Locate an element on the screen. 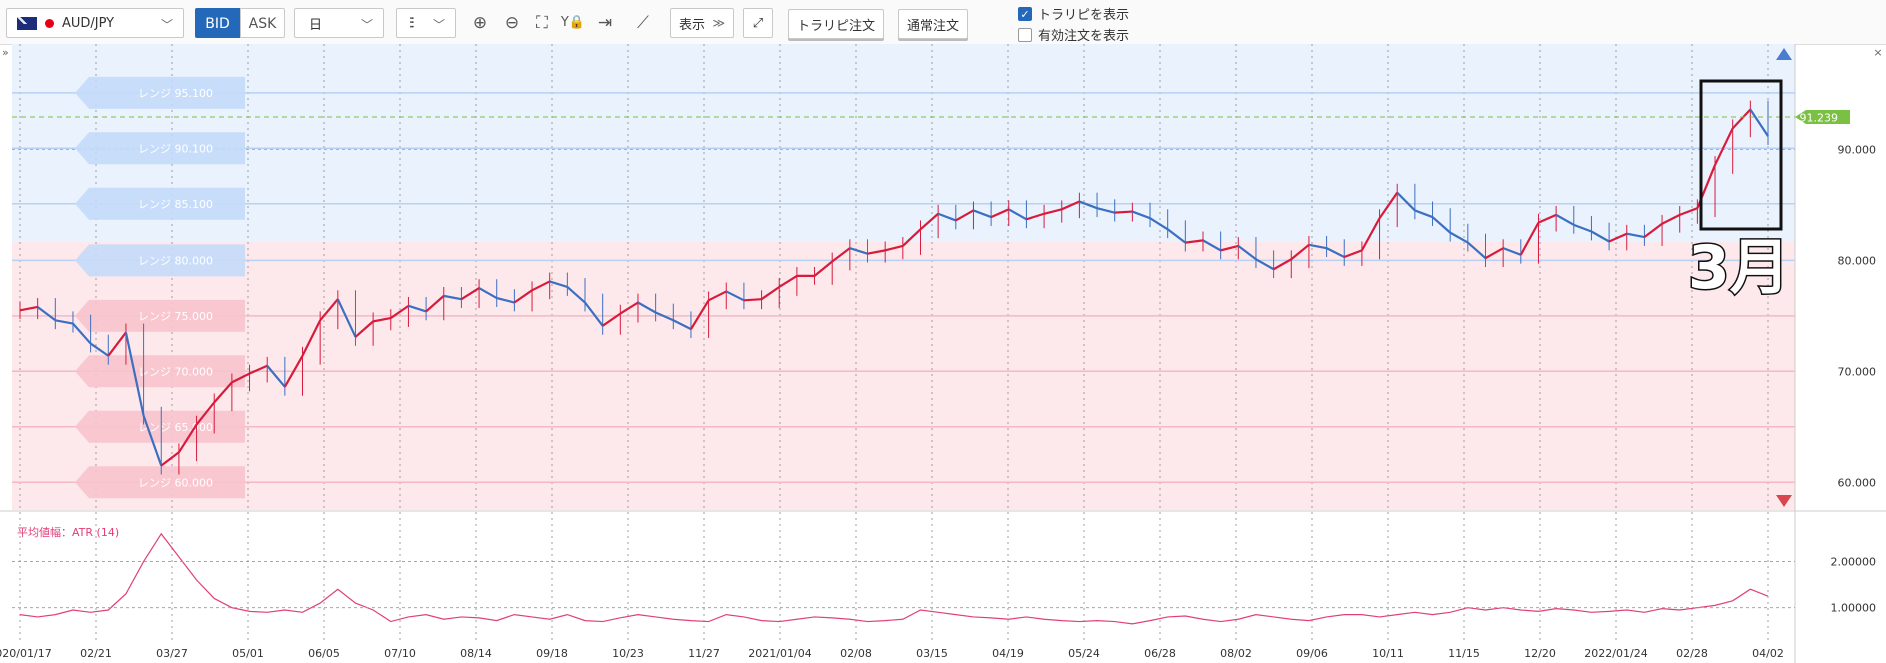 Image resolution: width=1886 pixels, height=663 pixels. range-label: レンジ 70.000 is located at coordinates (175, 371).